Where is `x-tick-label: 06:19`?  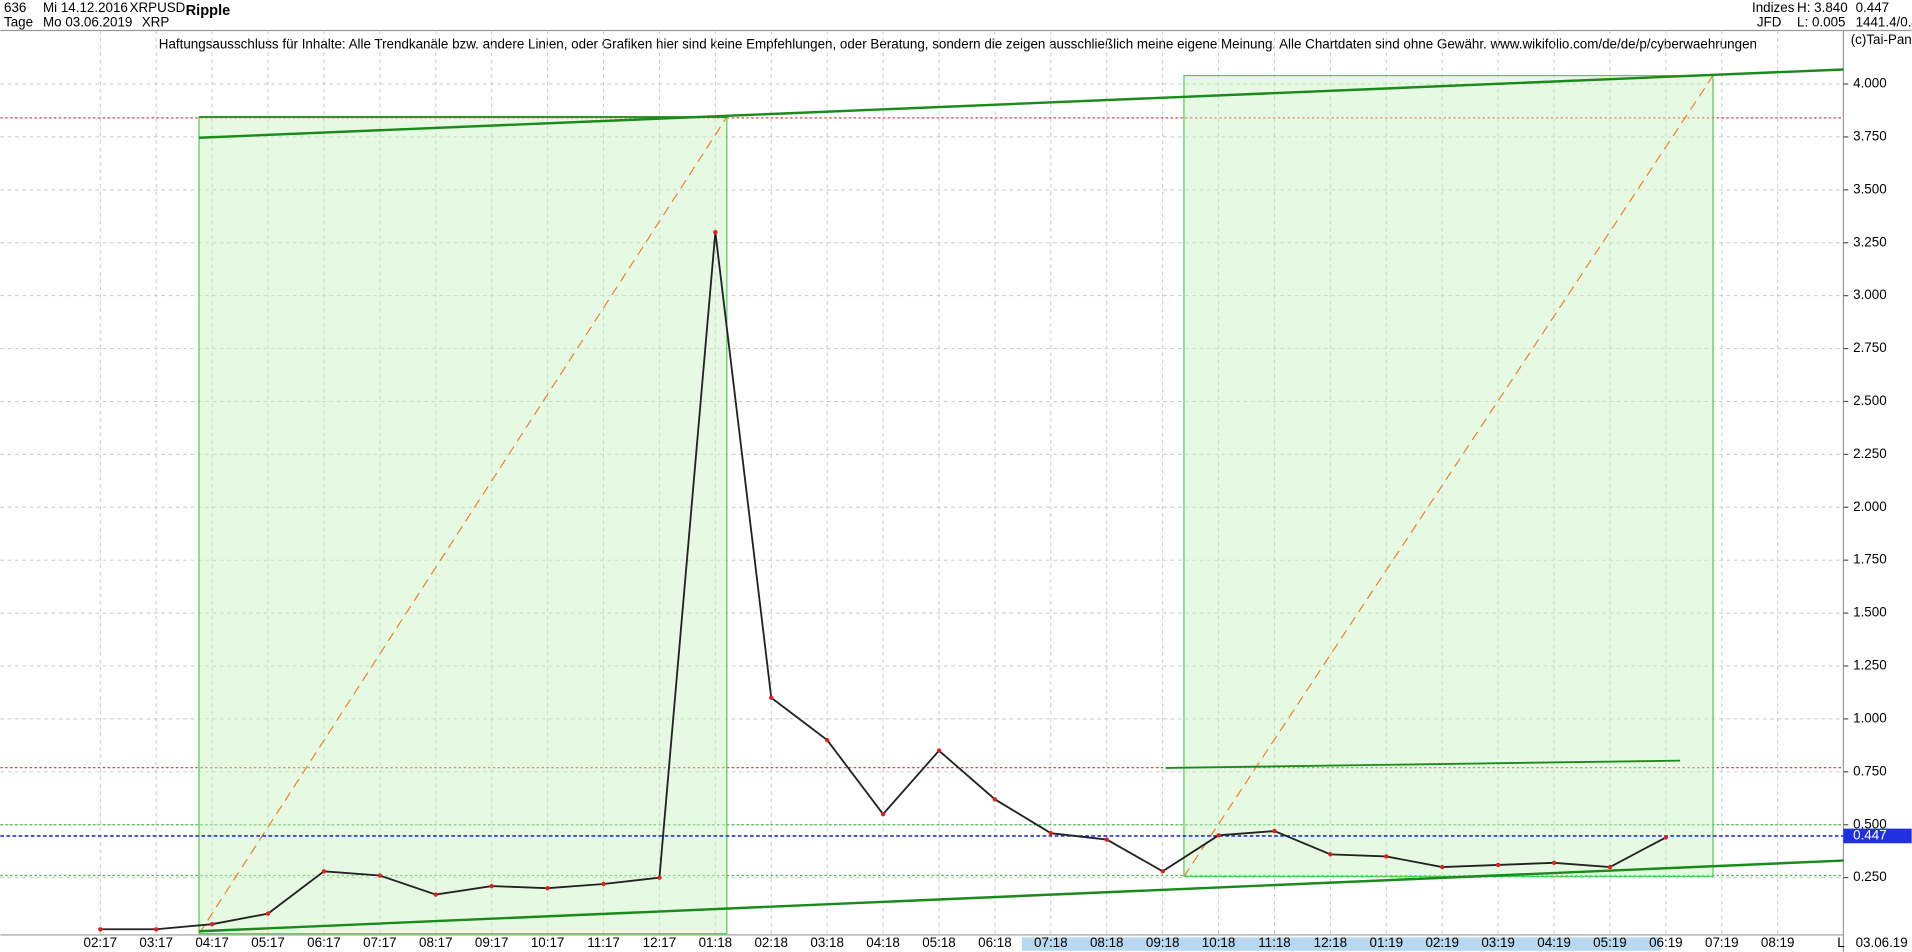 x-tick-label: 06:19 is located at coordinates (1666, 942).